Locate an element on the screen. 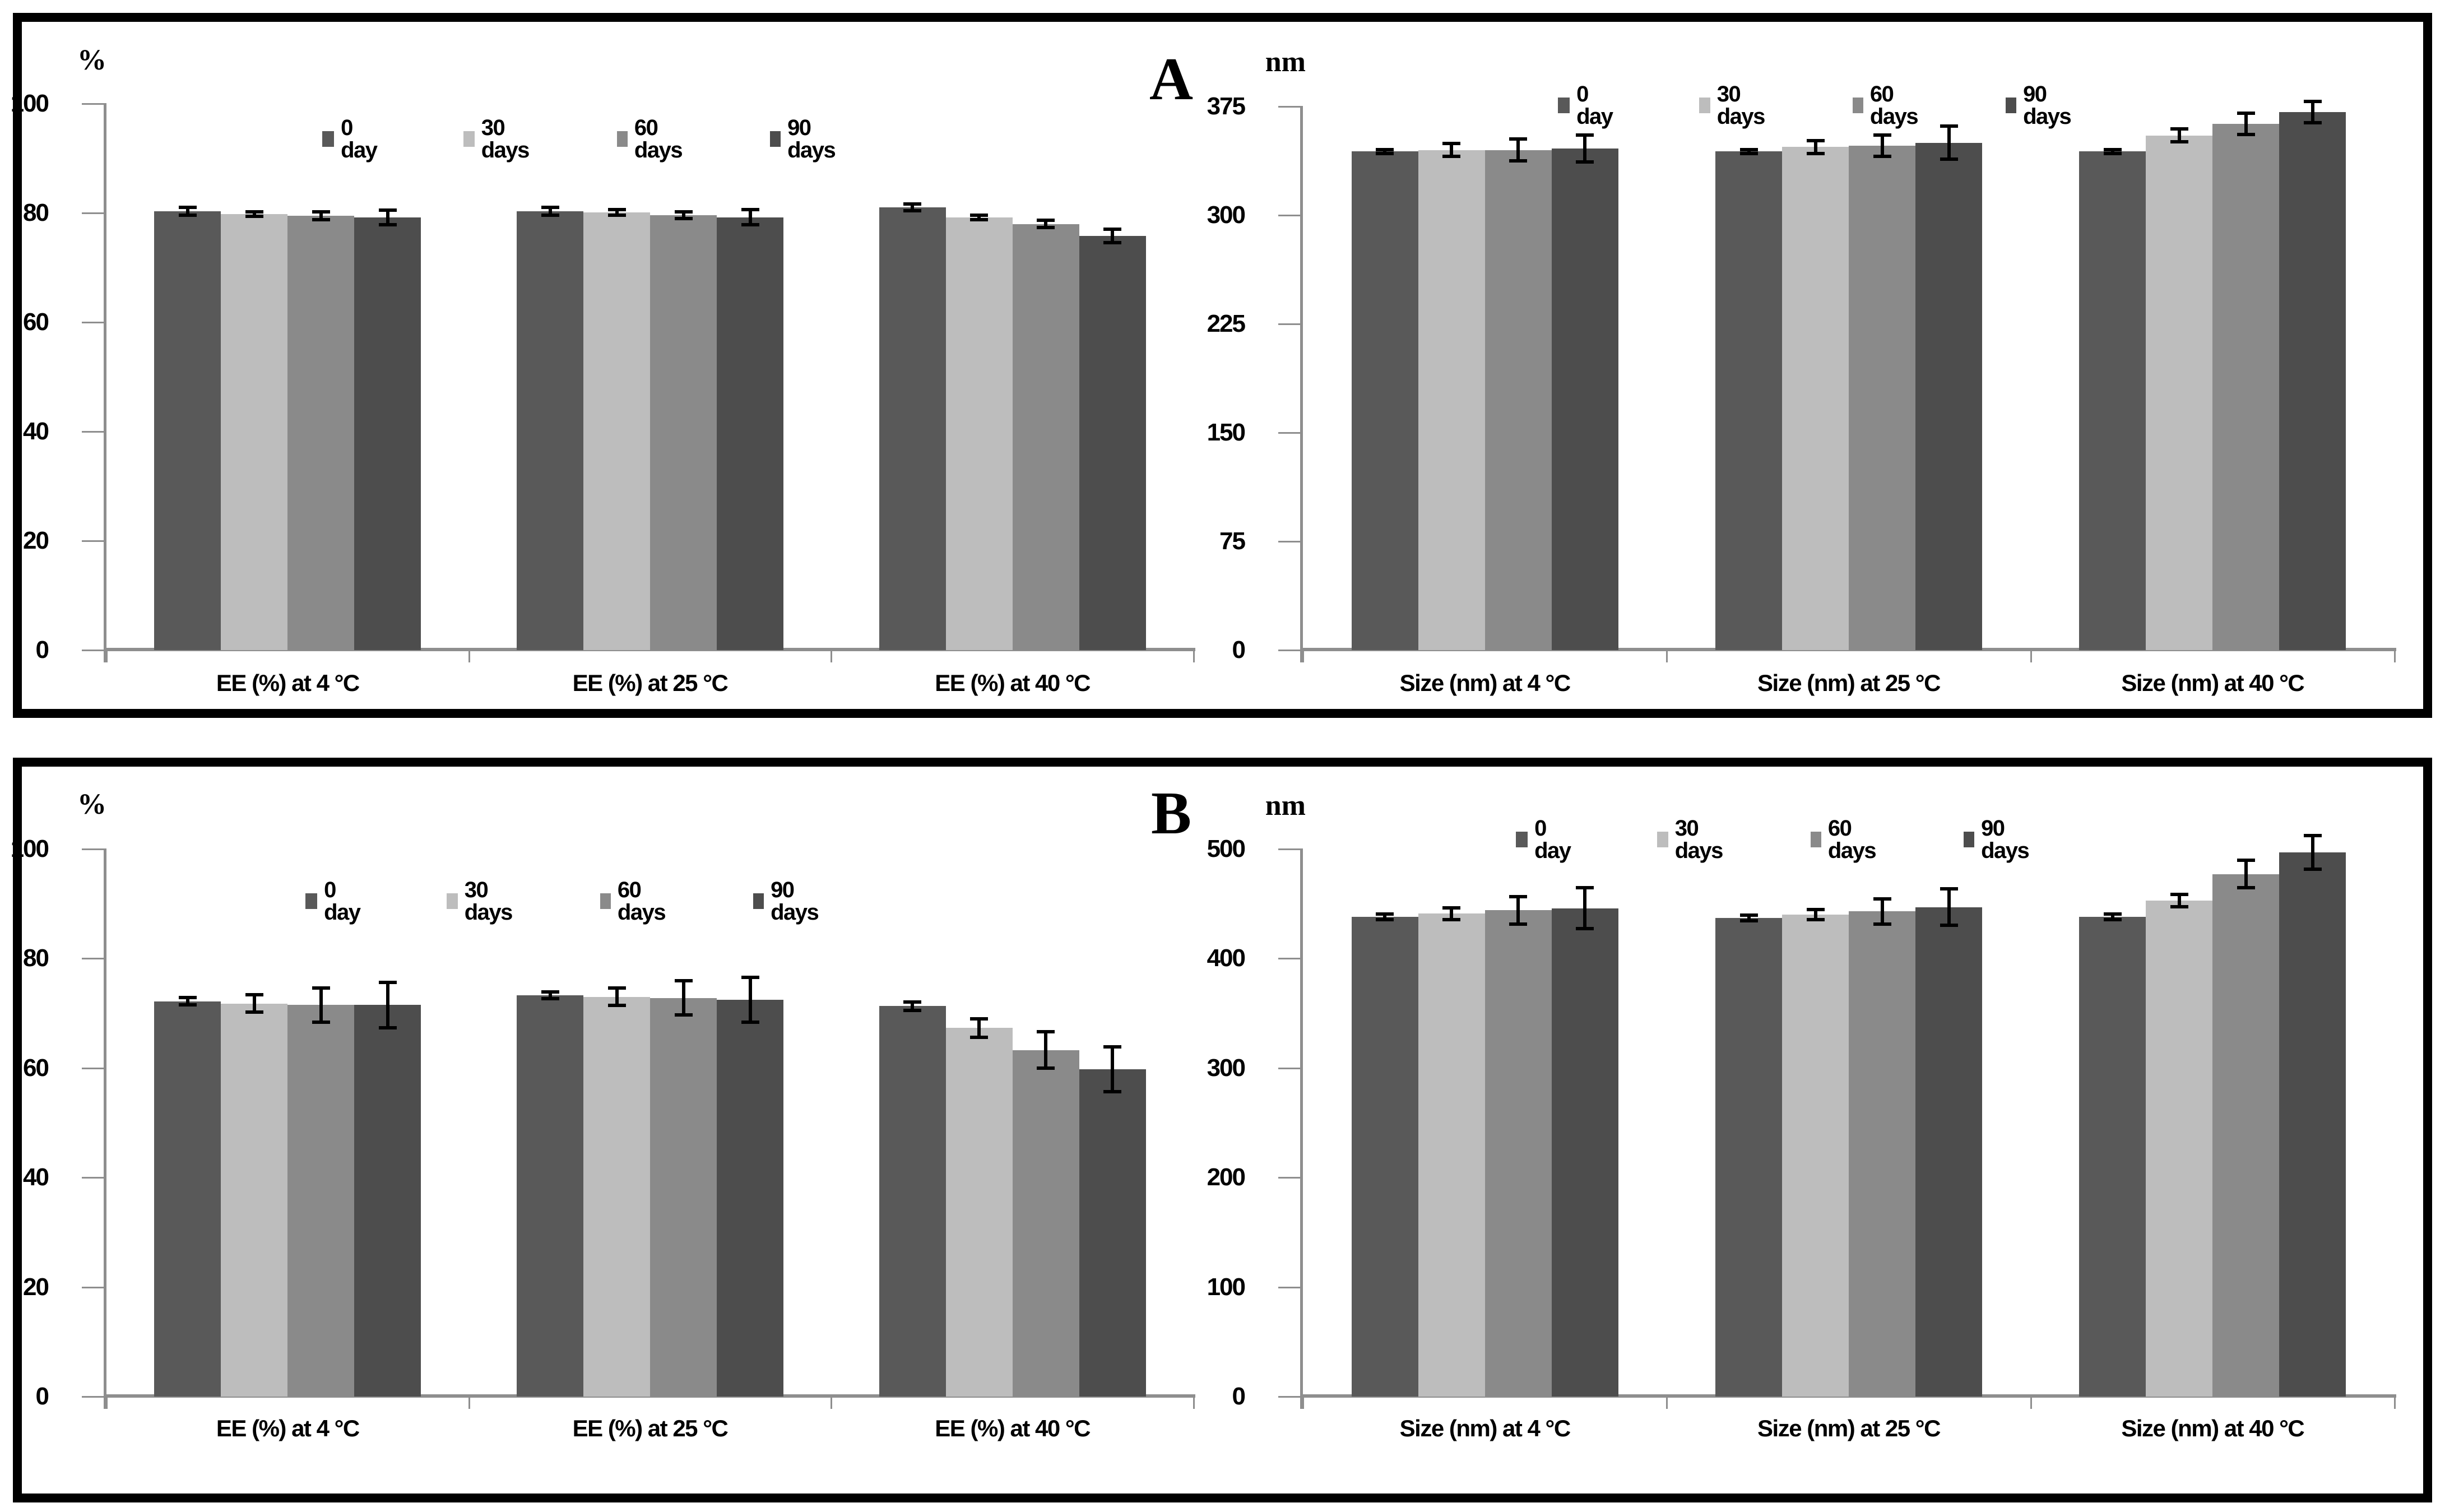 The height and width of the screenshot is (1512, 2445). category-label: EE (%) at 4 °C is located at coordinates (288, 683).